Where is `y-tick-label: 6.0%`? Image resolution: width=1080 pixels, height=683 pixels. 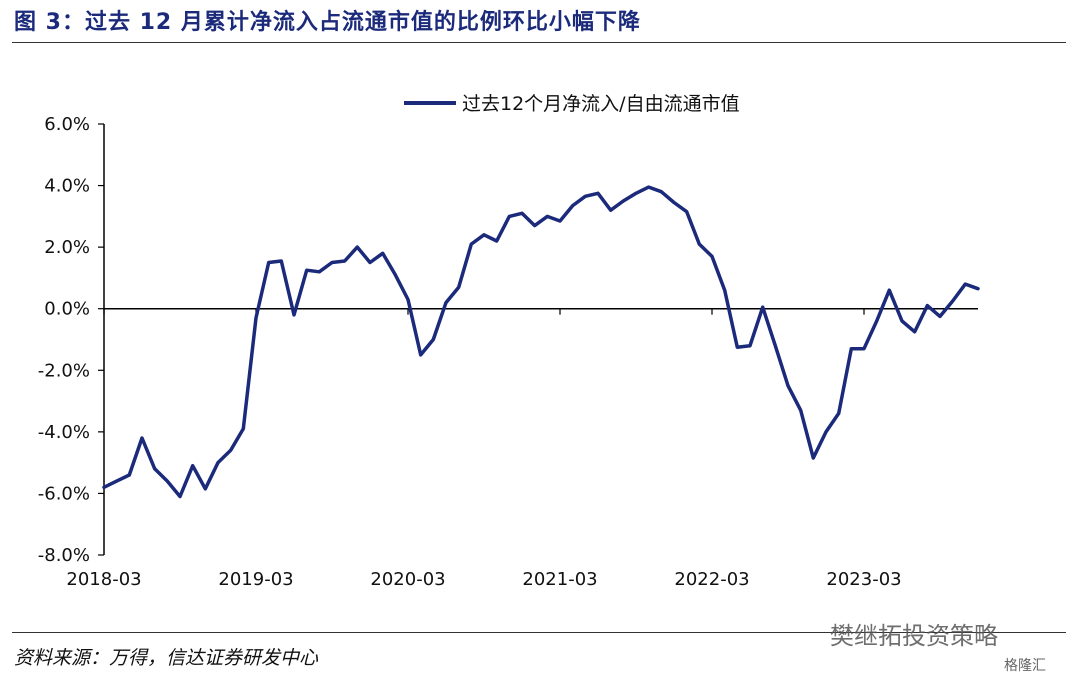 y-tick-label: 6.0% is located at coordinates (67, 124).